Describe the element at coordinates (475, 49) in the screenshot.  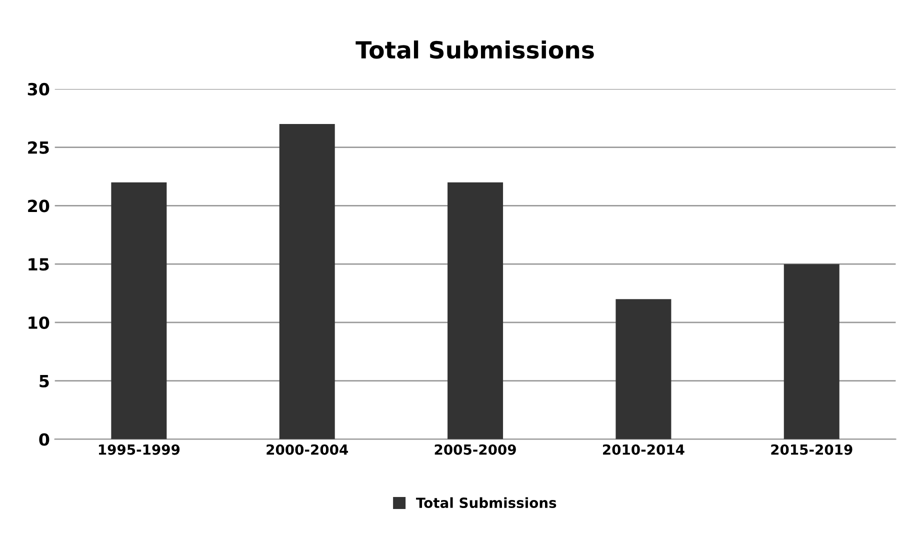
I see `chart-title: Total Submissions` at that location.